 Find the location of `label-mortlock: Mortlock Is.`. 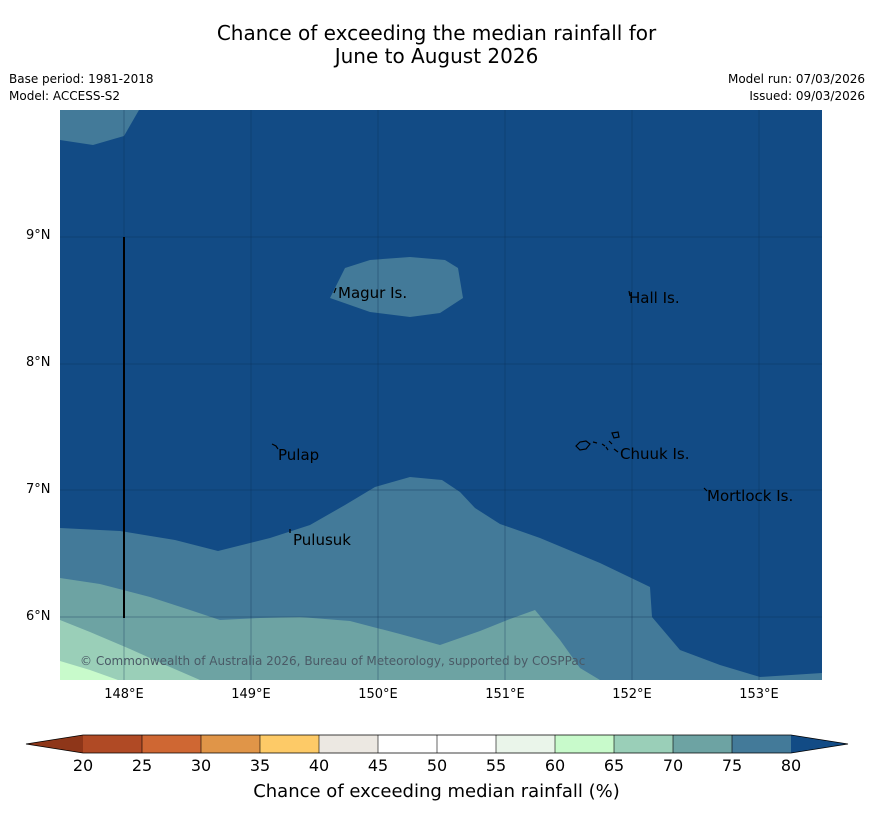

label-mortlock: Mortlock Is. is located at coordinates (750, 496).